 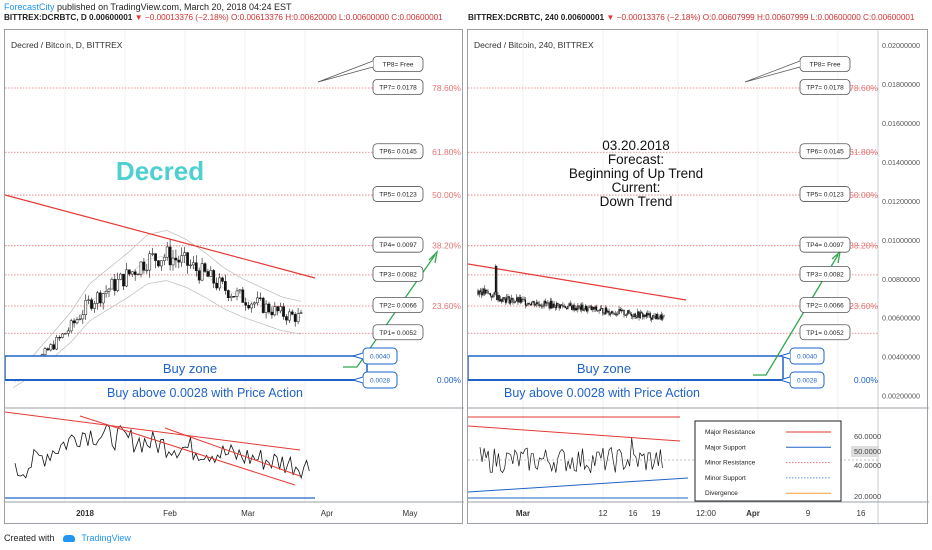 What do you see at coordinates (409, 513) in the screenshot?
I see `x-tick-label: May` at bounding box center [409, 513].